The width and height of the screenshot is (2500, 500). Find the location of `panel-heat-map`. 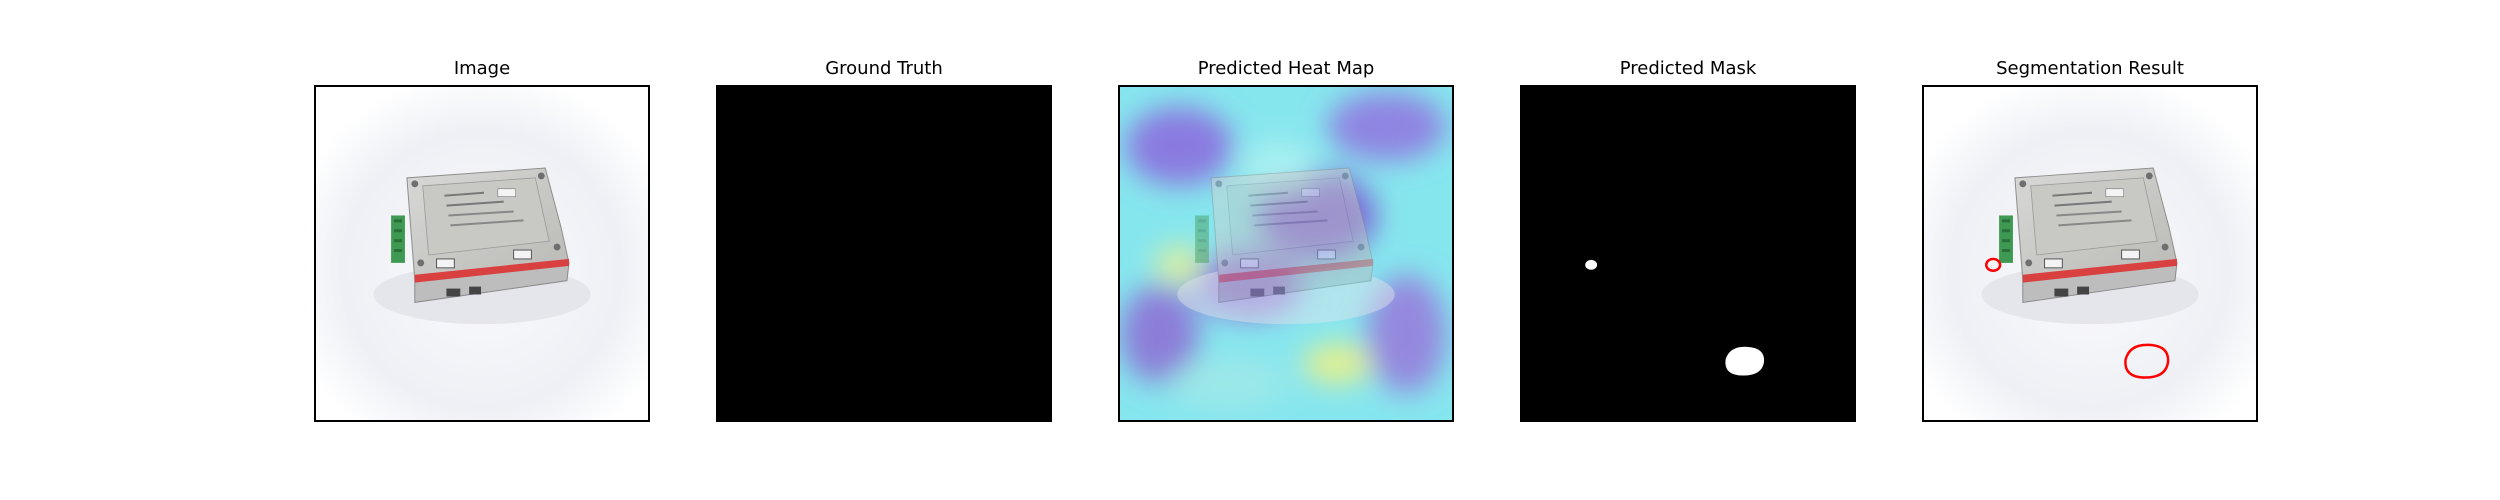

panel-heat-map is located at coordinates (1286, 253).